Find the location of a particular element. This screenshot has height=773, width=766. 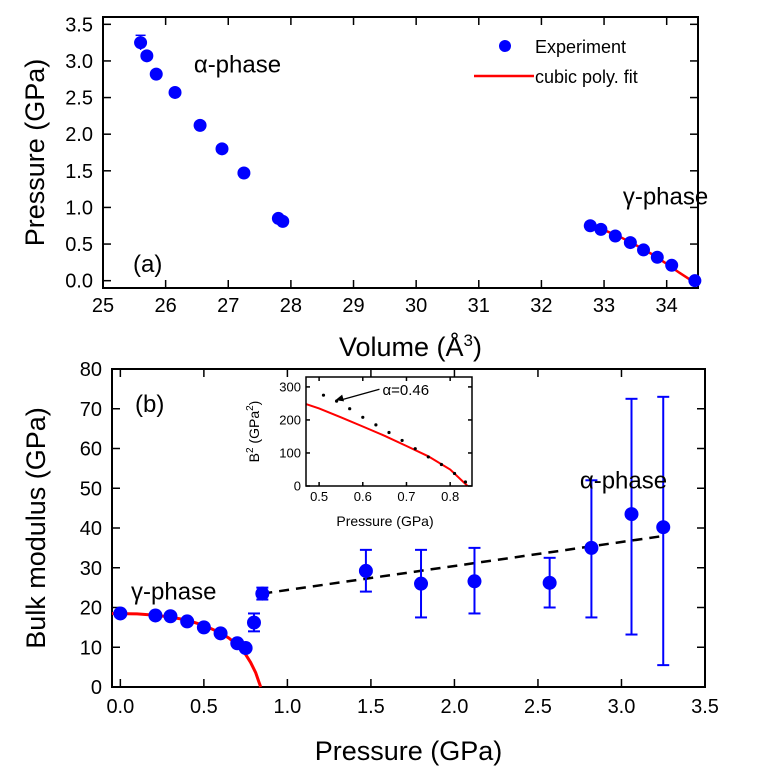

panel-b-alpha-phase-label: α-phase is located at coordinates (623, 480).